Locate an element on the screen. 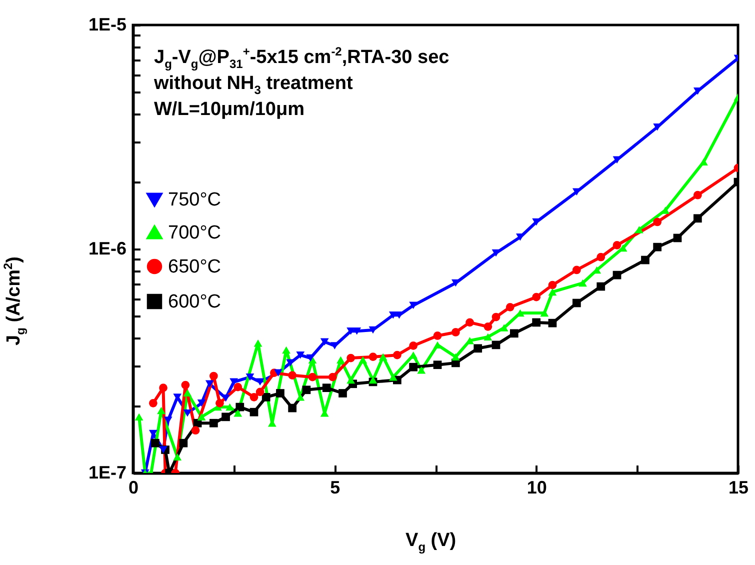 This screenshot has width=755, height=565. y-tick-label: 1E-5 is located at coordinates (107, 24).